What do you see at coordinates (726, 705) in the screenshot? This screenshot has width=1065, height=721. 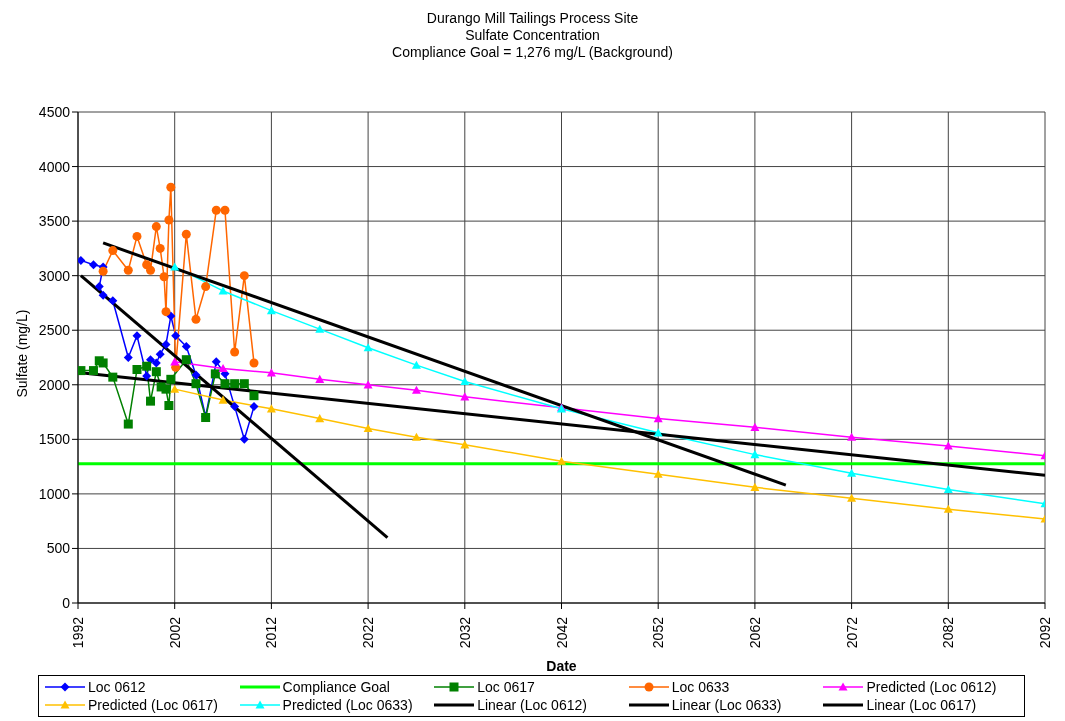 I see `legend-label: Linear (Loc 0633)` at bounding box center [726, 705].